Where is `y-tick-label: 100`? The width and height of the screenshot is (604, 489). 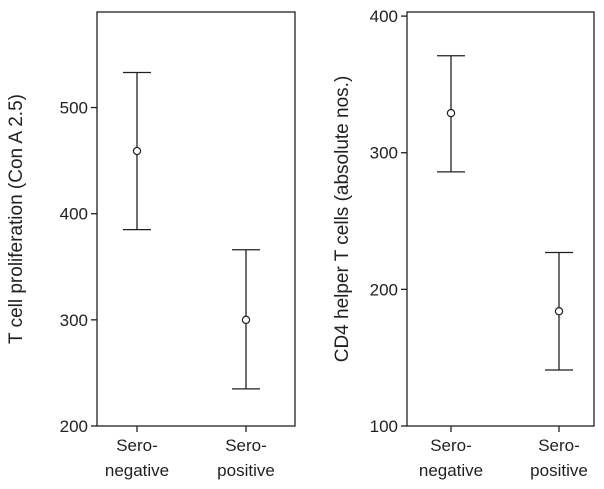
y-tick-label: 100 is located at coordinates (384, 426).